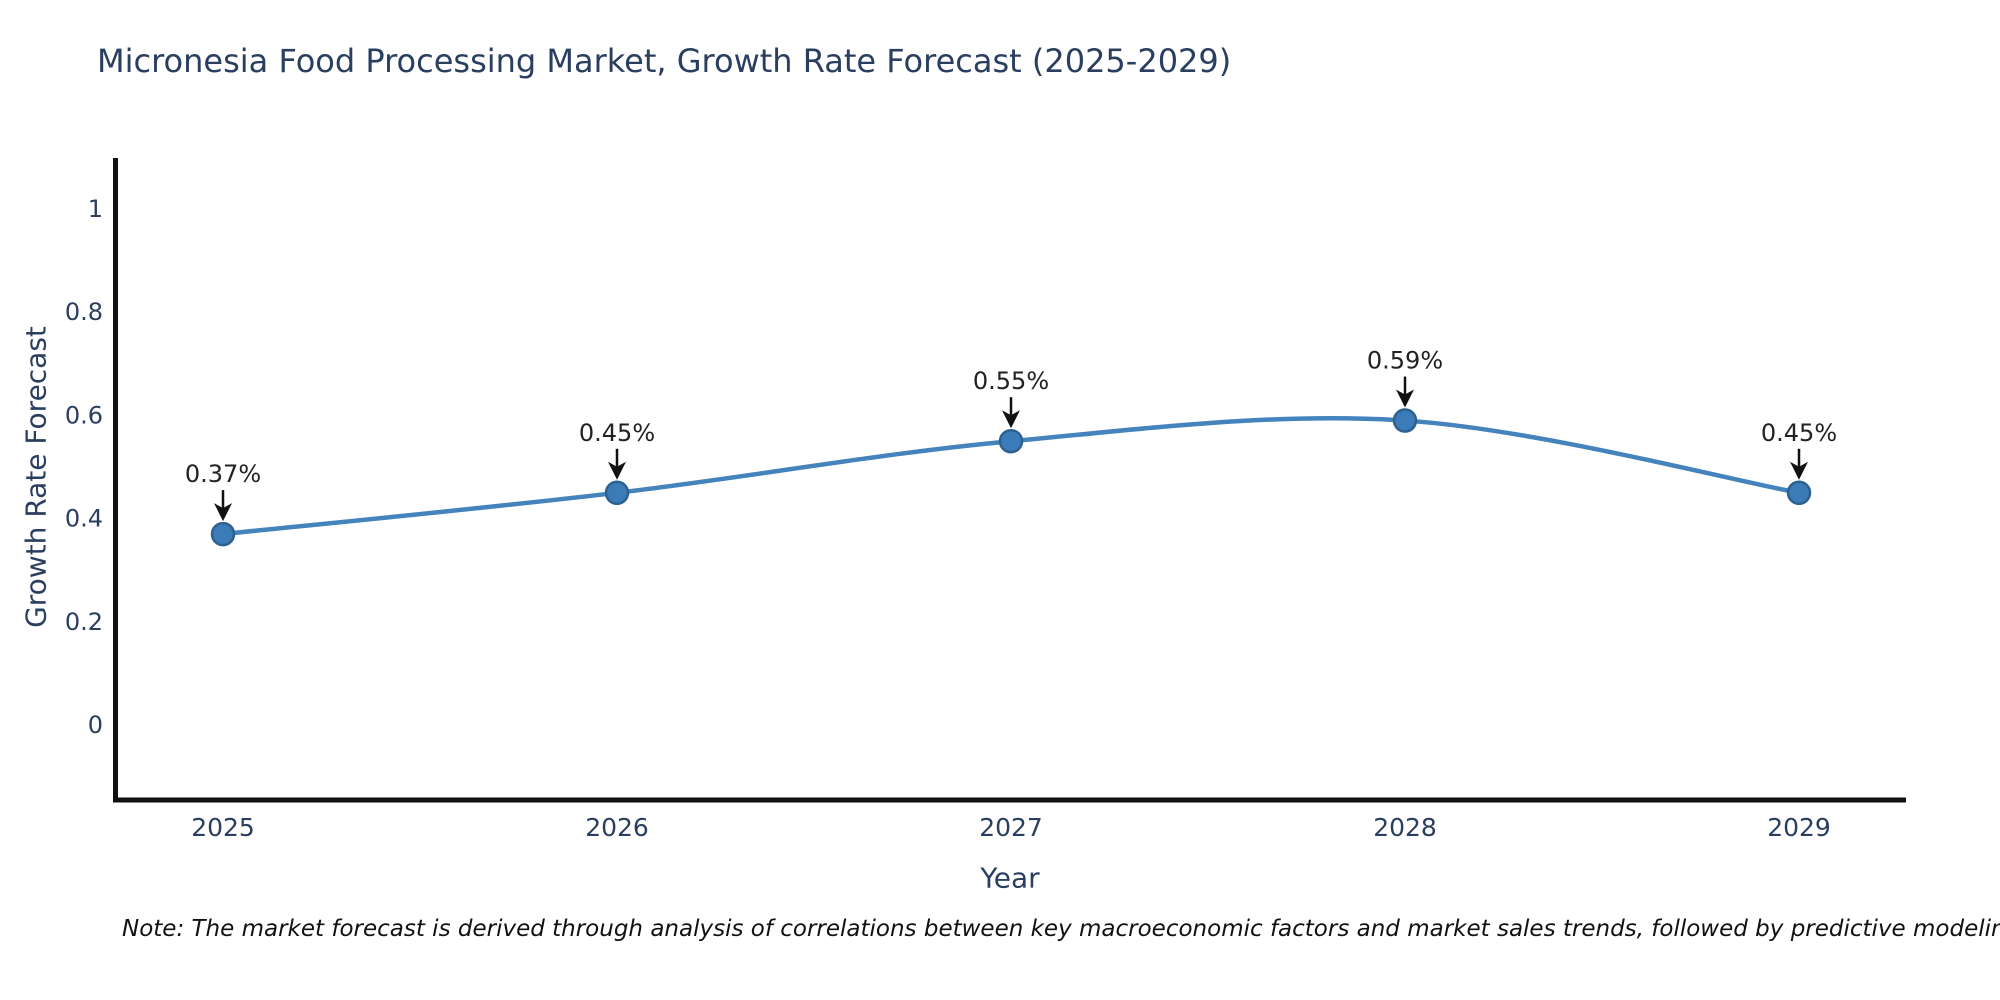 The image size is (2000, 1000). What do you see at coordinates (95, 725) in the screenshot?
I see `y-tick-label: 0` at bounding box center [95, 725].